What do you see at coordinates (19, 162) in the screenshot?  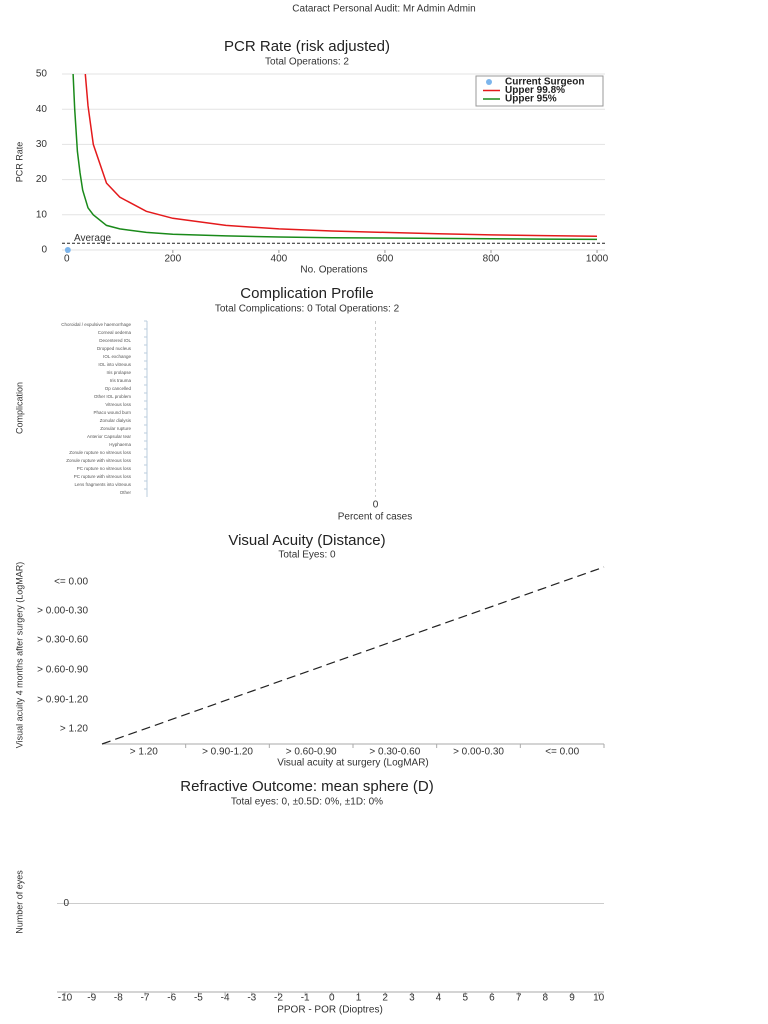 I see `y-axis-label: PCR Rate` at bounding box center [19, 162].